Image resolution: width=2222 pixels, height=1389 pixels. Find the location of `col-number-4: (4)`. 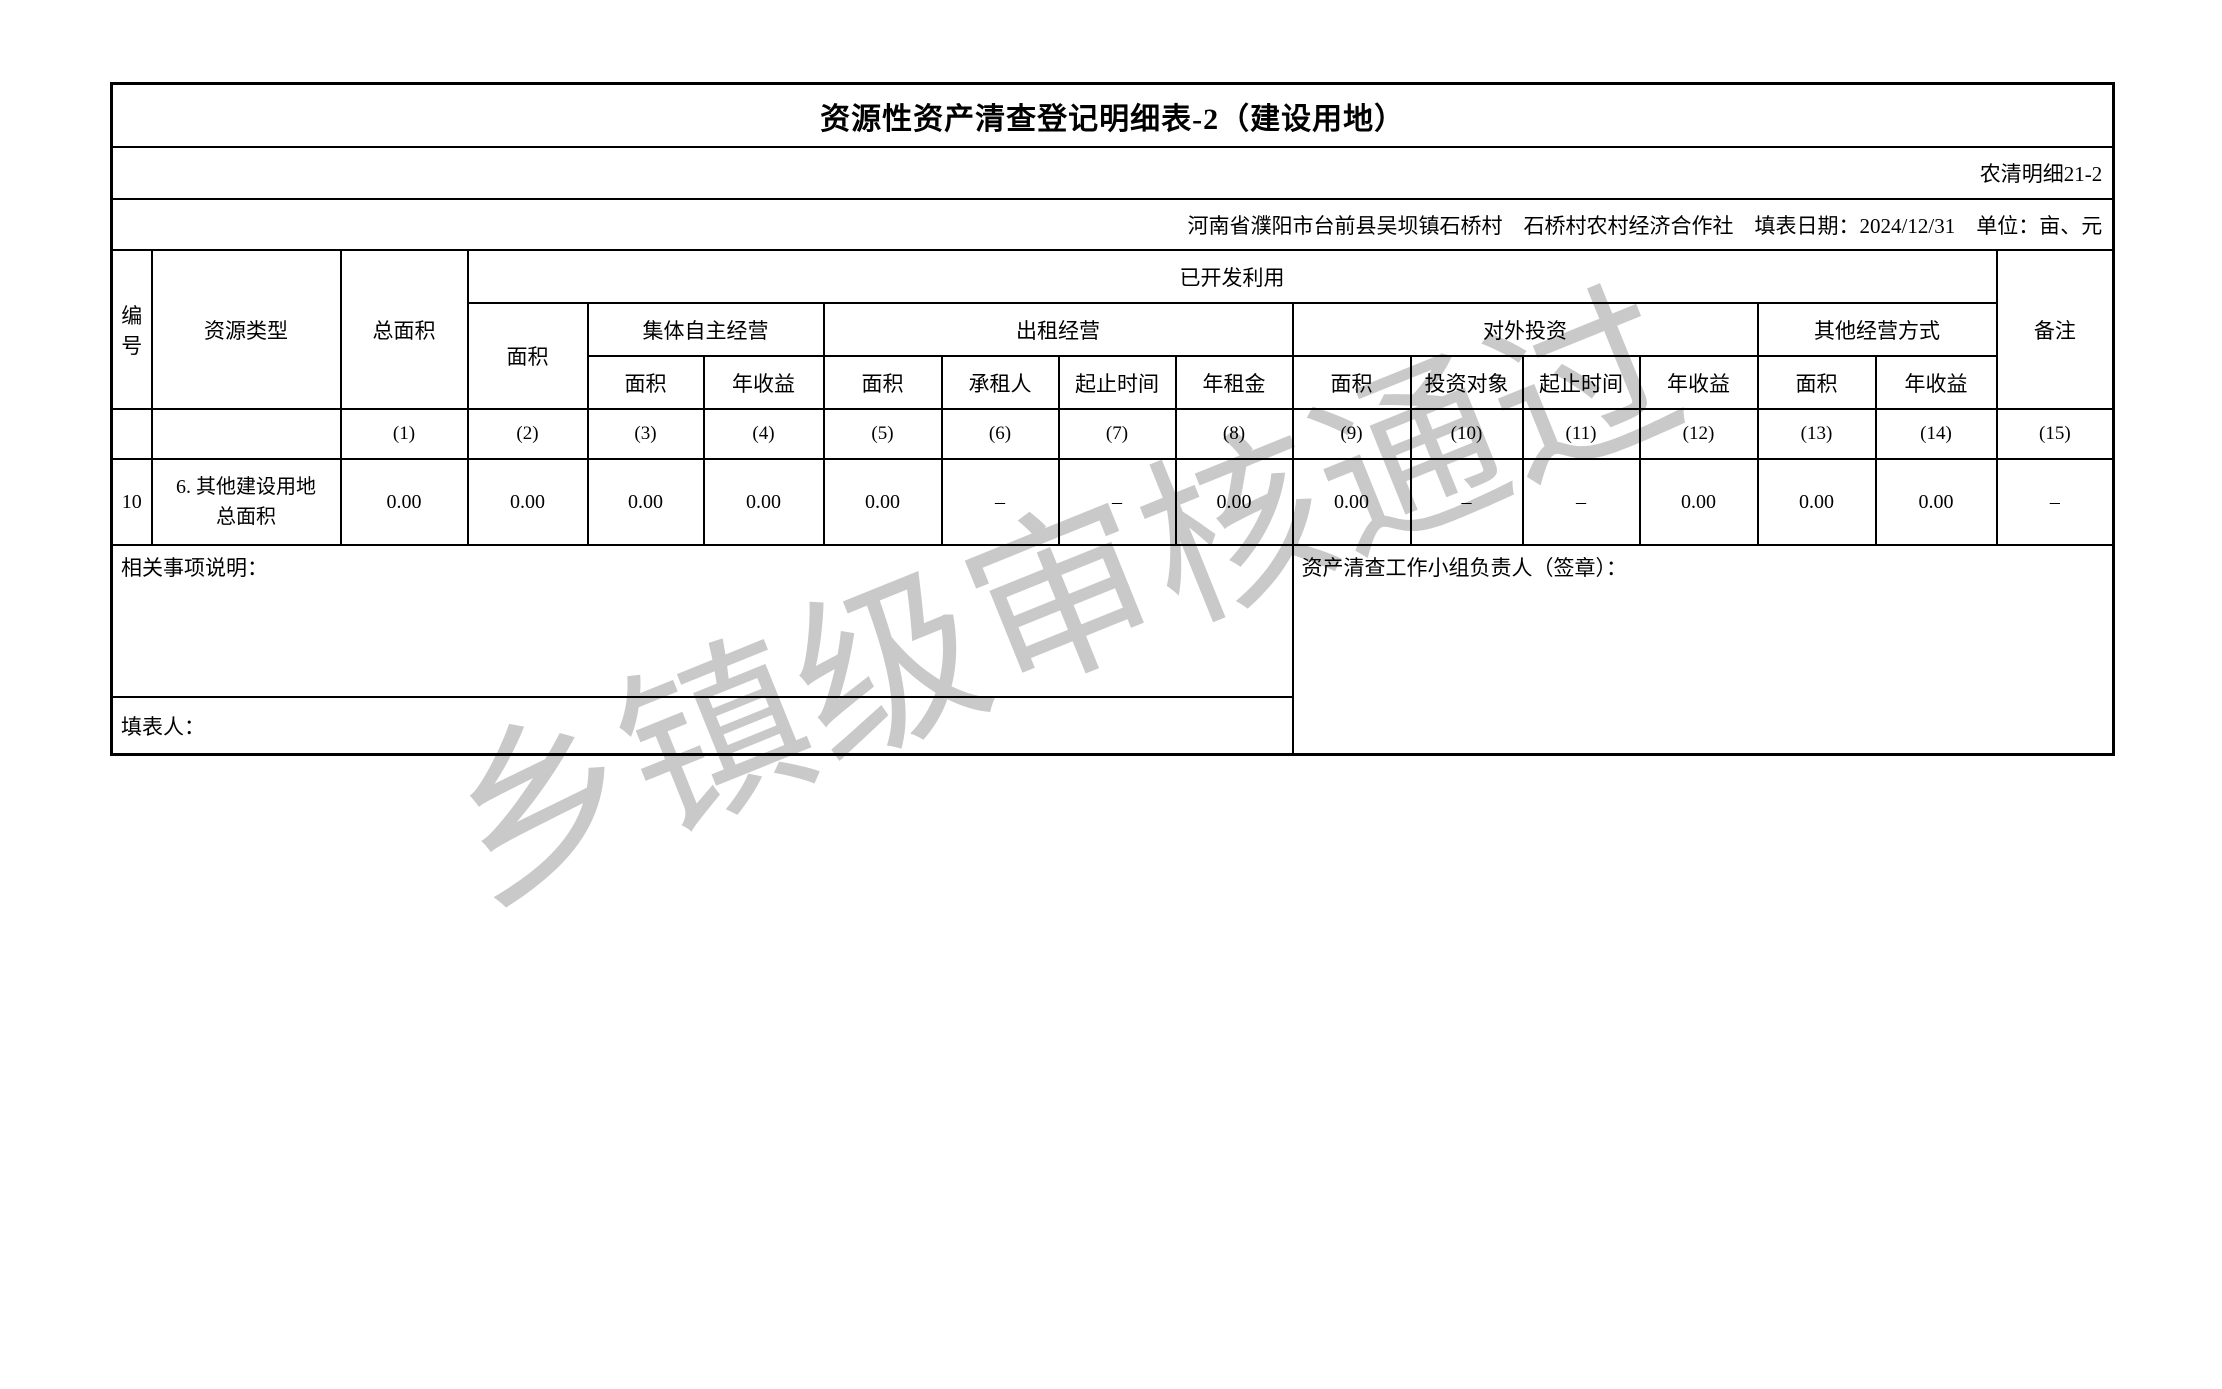

col-number-4: (4) is located at coordinates (763, 434).